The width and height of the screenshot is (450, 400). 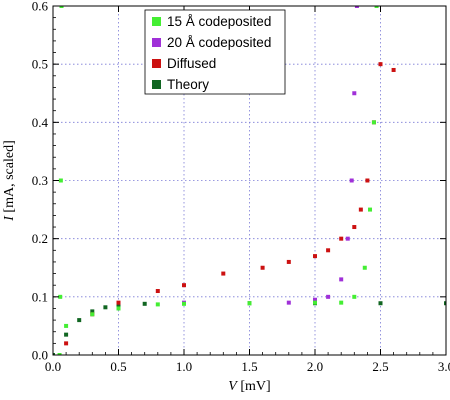 What do you see at coordinates (156, 21) in the screenshot?
I see `legend-swatch-15a` at bounding box center [156, 21].